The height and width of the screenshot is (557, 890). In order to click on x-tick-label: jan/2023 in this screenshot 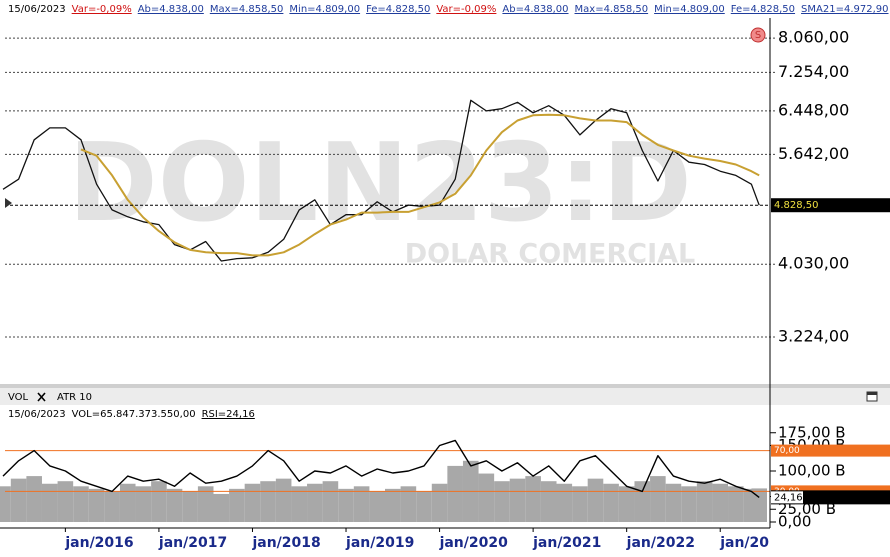, I will do `click(753, 543)`.